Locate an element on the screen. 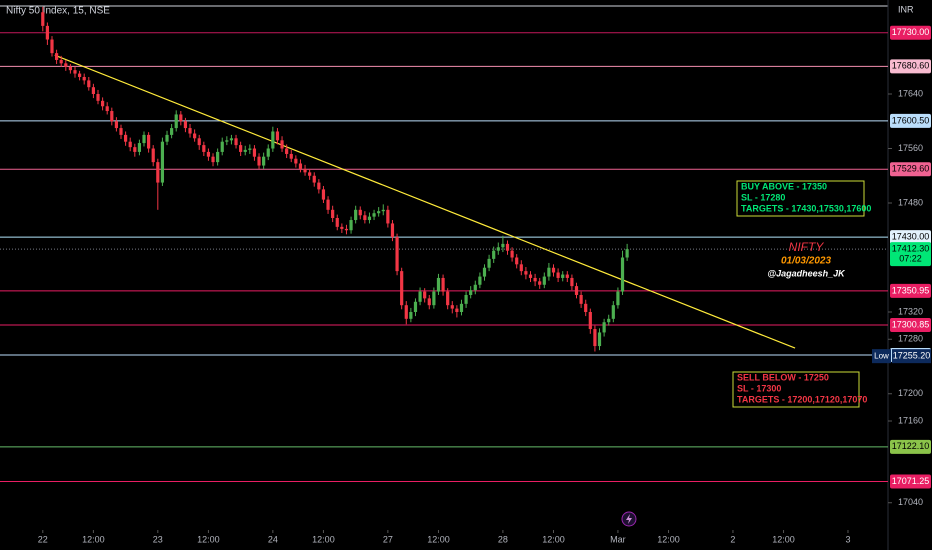  signature-line: NIFTY is located at coordinates (807, 247).